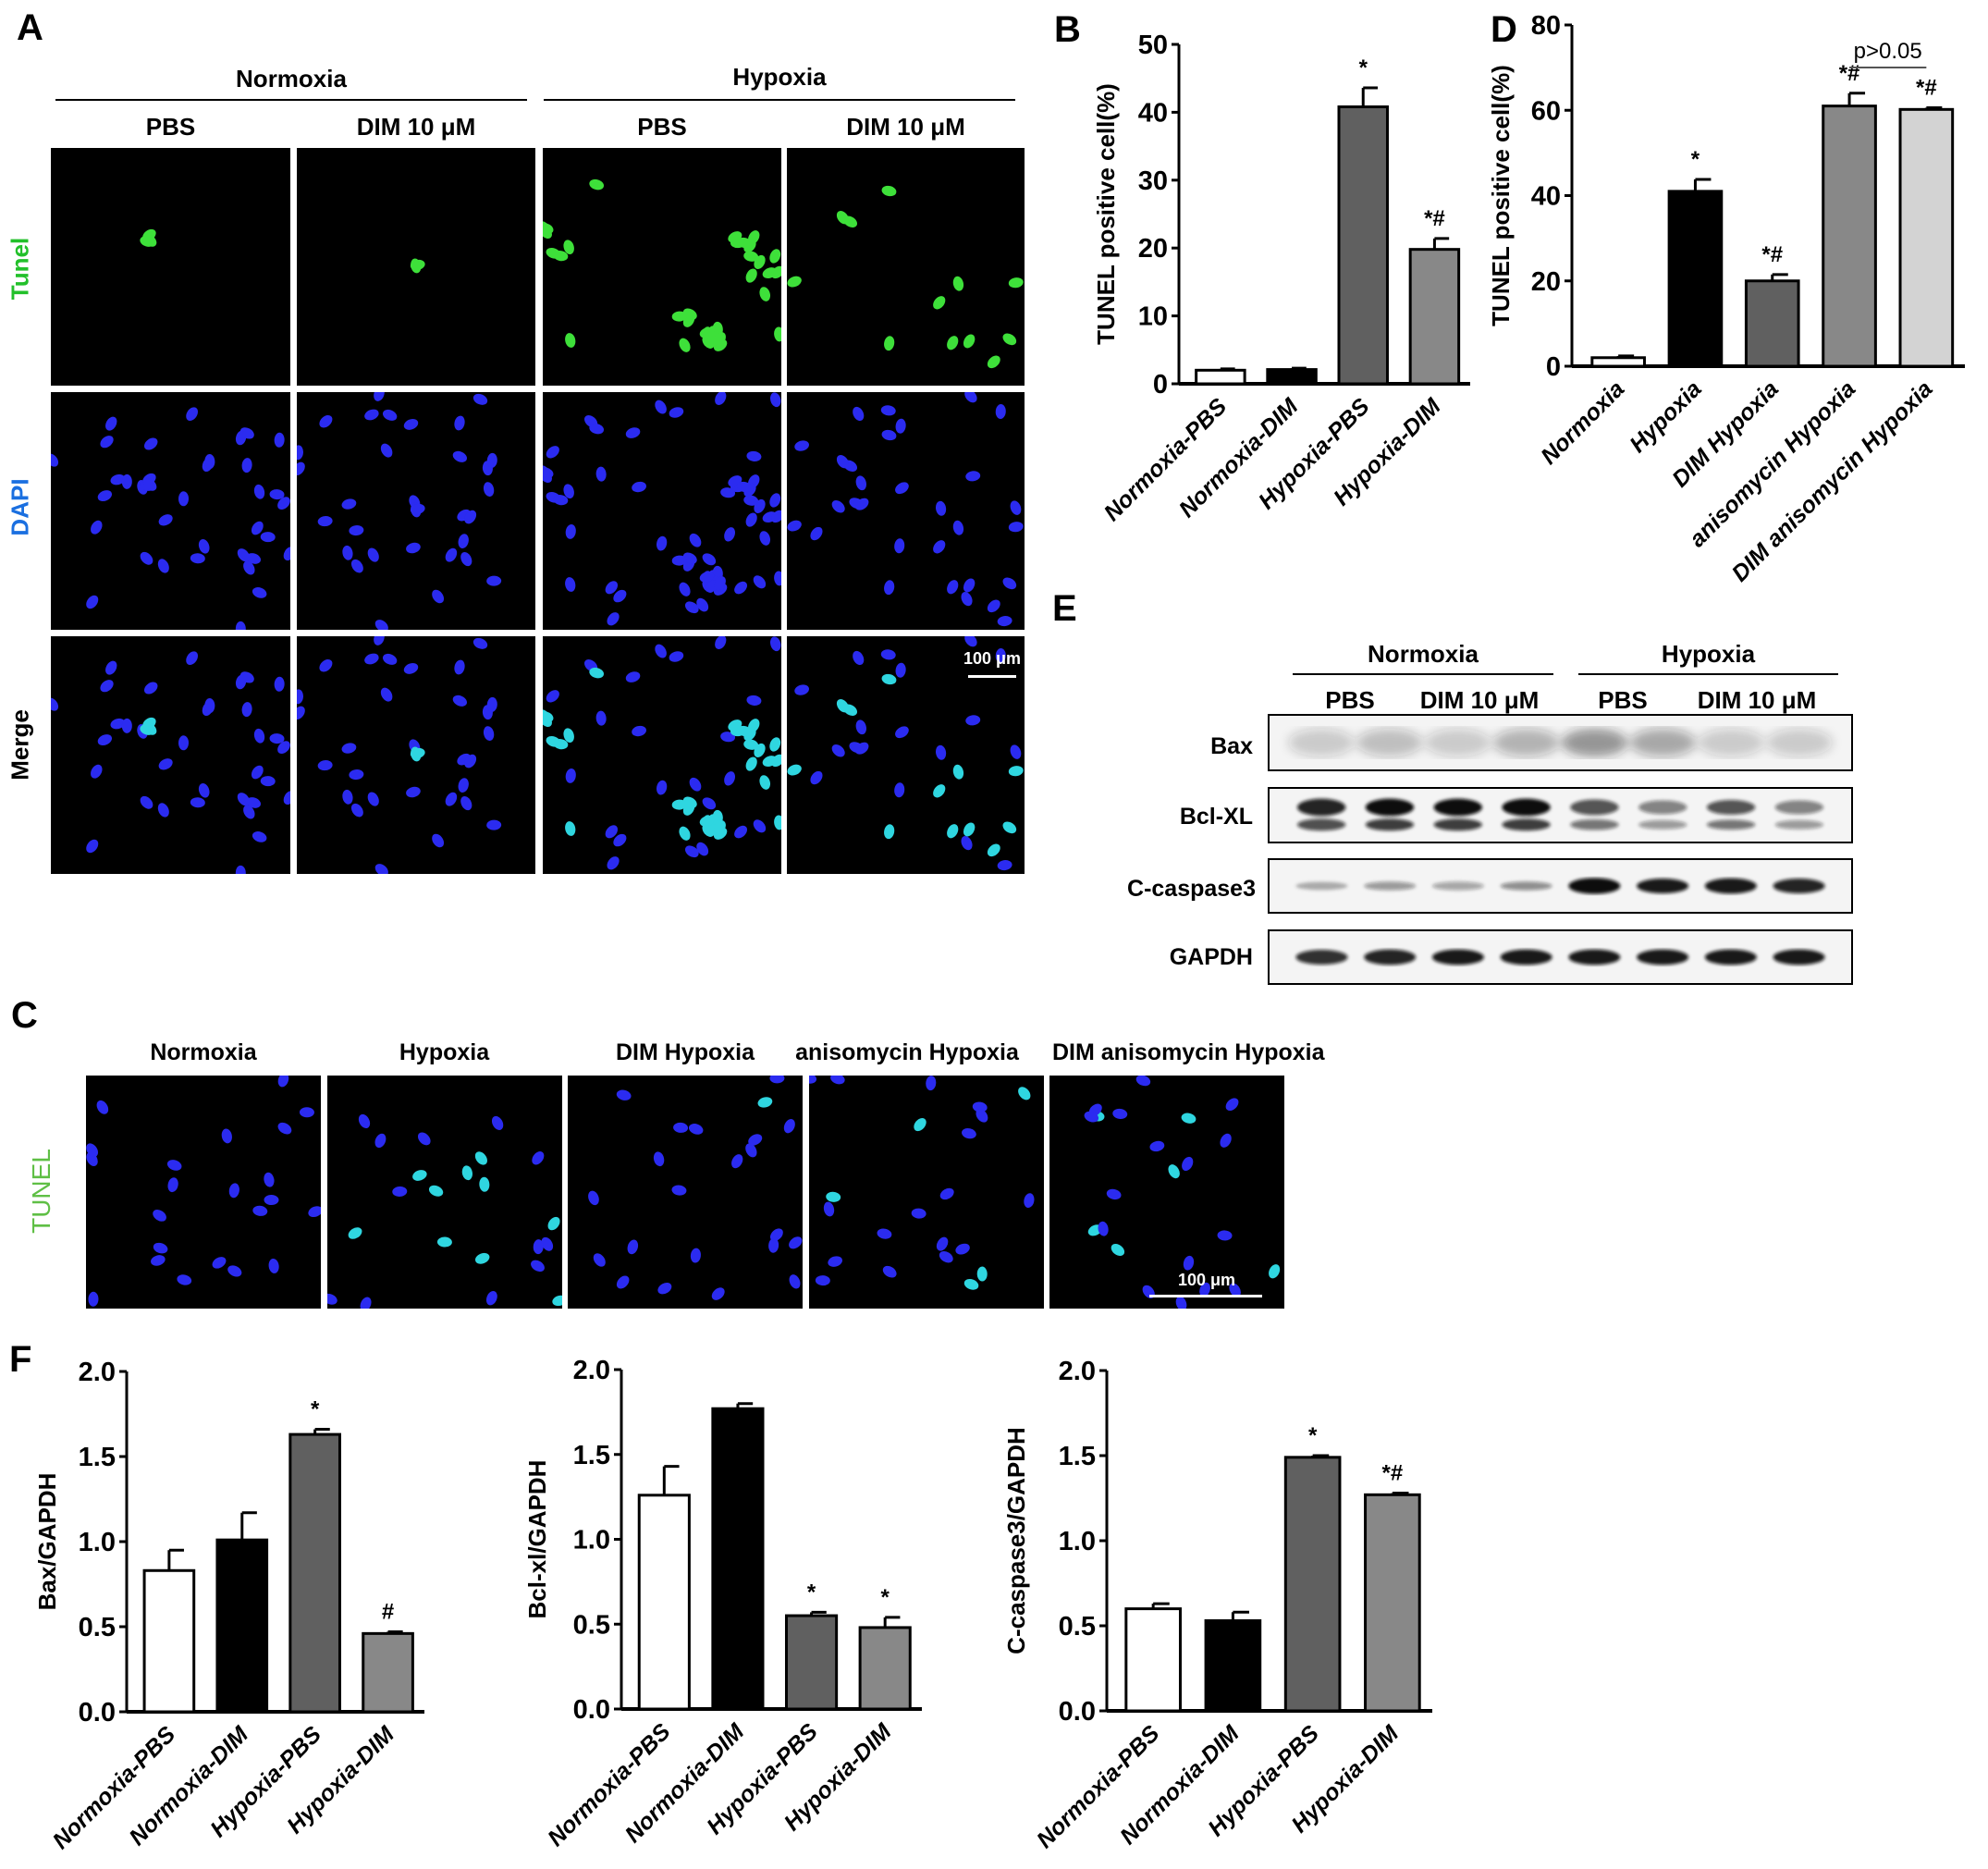  What do you see at coordinates (685, 1783) in the screenshot?
I see `x-tick-label: Normoxia-DIM` at bounding box center [685, 1783].